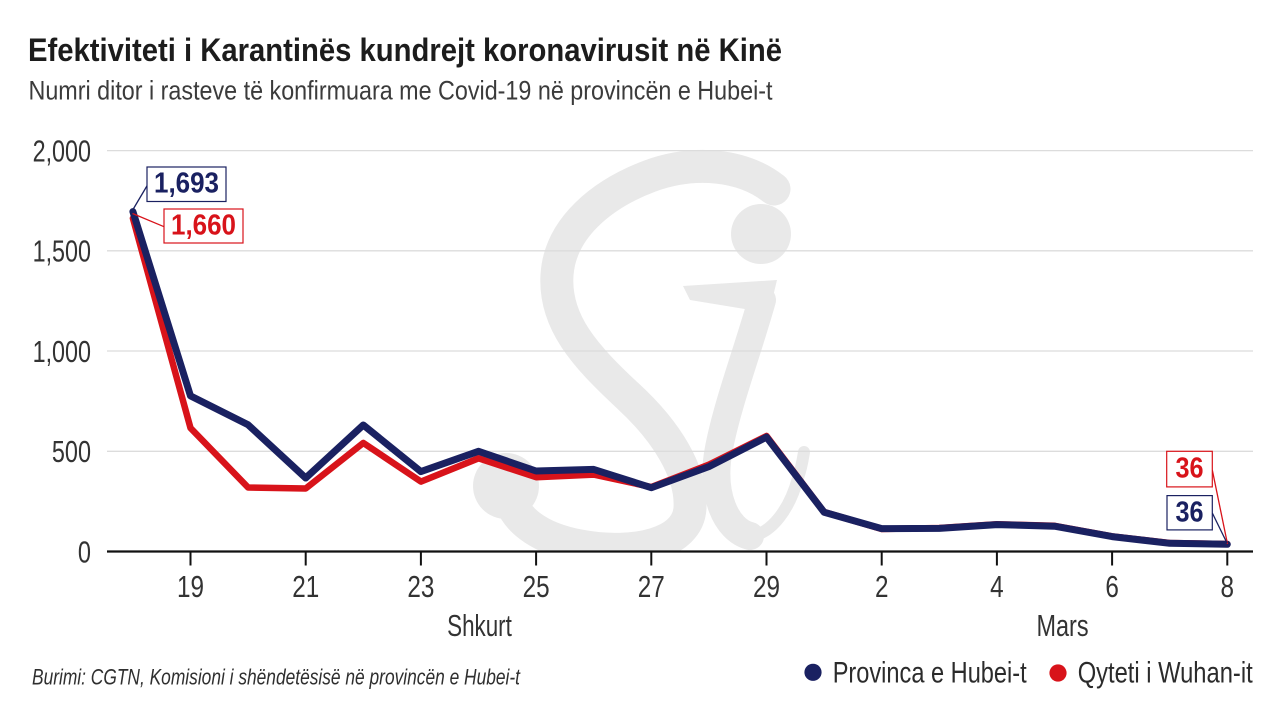  Describe the element at coordinates (1228, 586) in the screenshot. I see `svg-text: 8` at that location.